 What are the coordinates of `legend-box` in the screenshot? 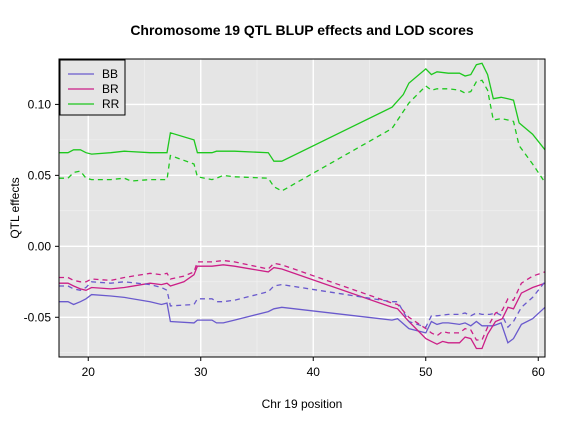 It's located at (92, 87).